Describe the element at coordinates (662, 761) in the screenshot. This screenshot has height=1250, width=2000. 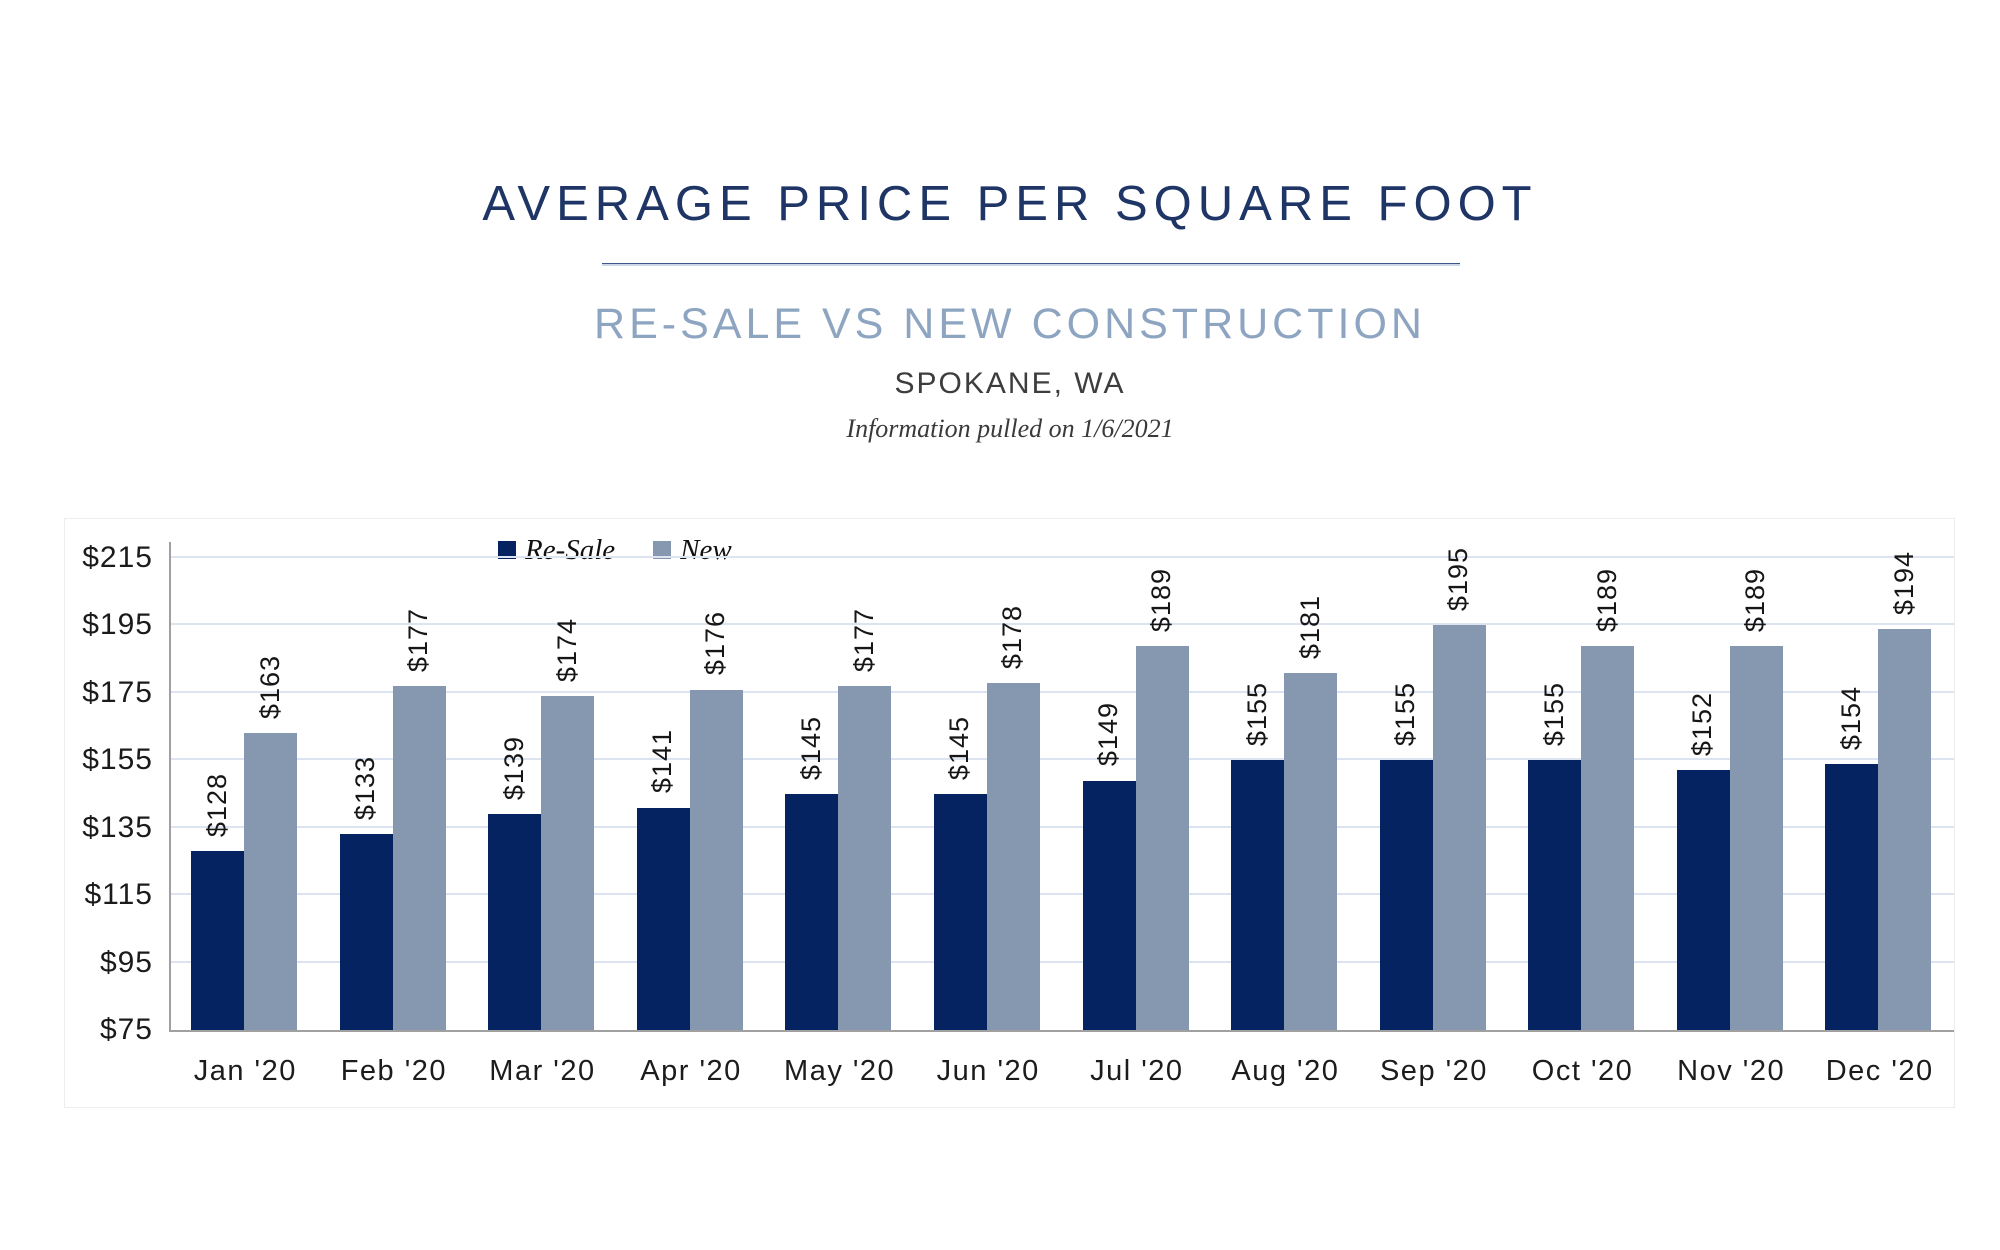
I see `bar-value-label: $141` at that location.